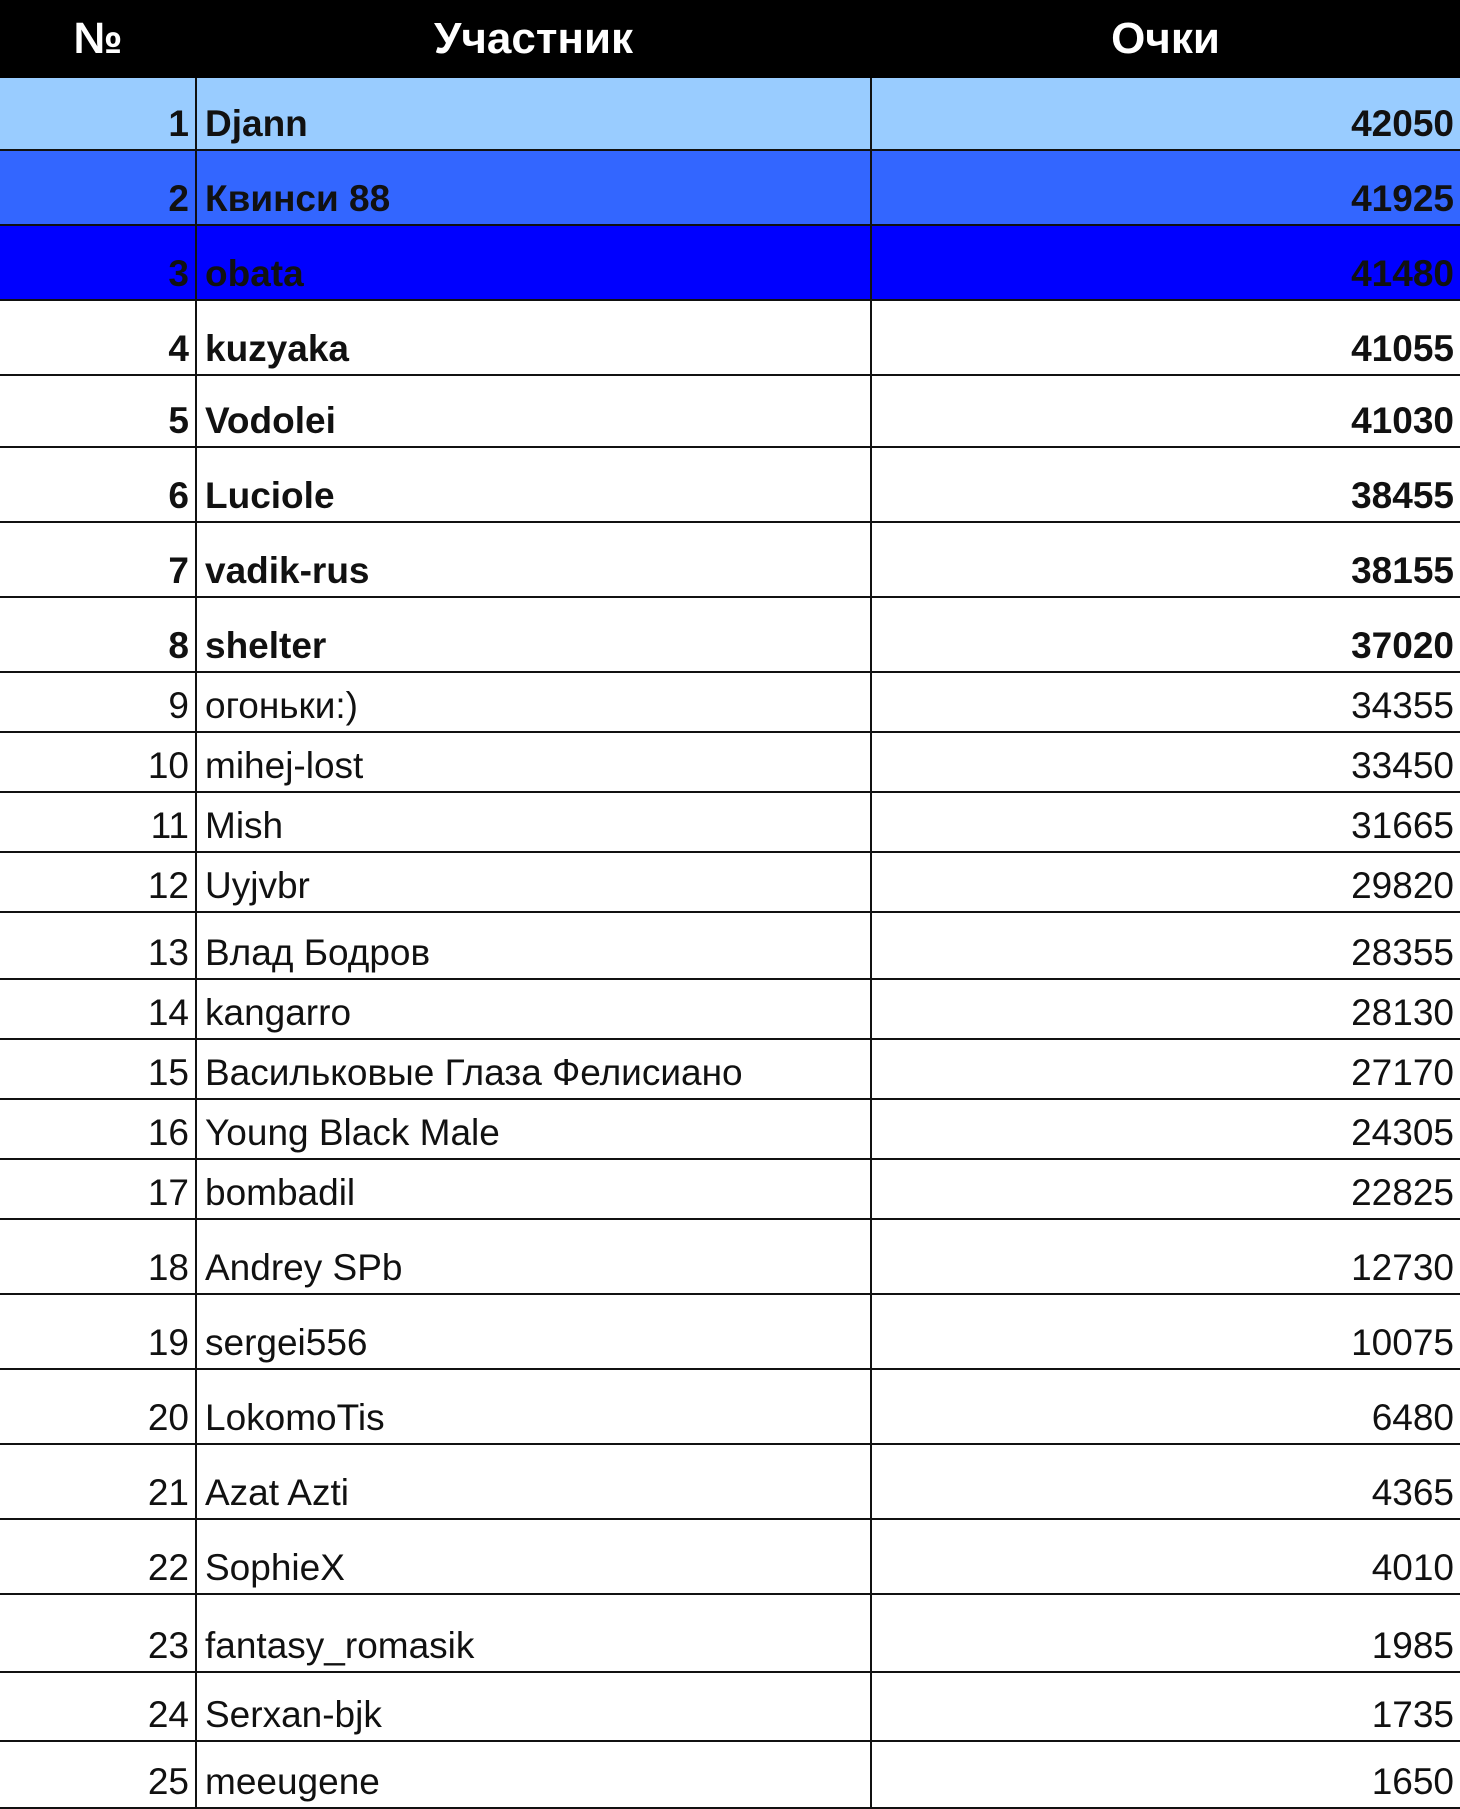 The height and width of the screenshot is (1809, 1460). What do you see at coordinates (534, 882) in the screenshot?
I see `participant-cell: Uyjvbr` at bounding box center [534, 882].